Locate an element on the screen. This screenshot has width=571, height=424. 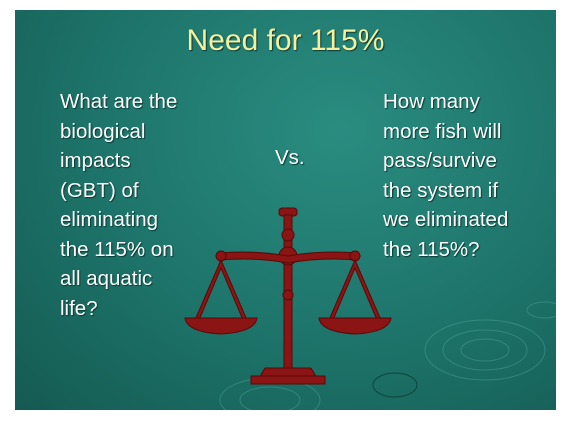
versus: Vs. is located at coordinates (290, 157).